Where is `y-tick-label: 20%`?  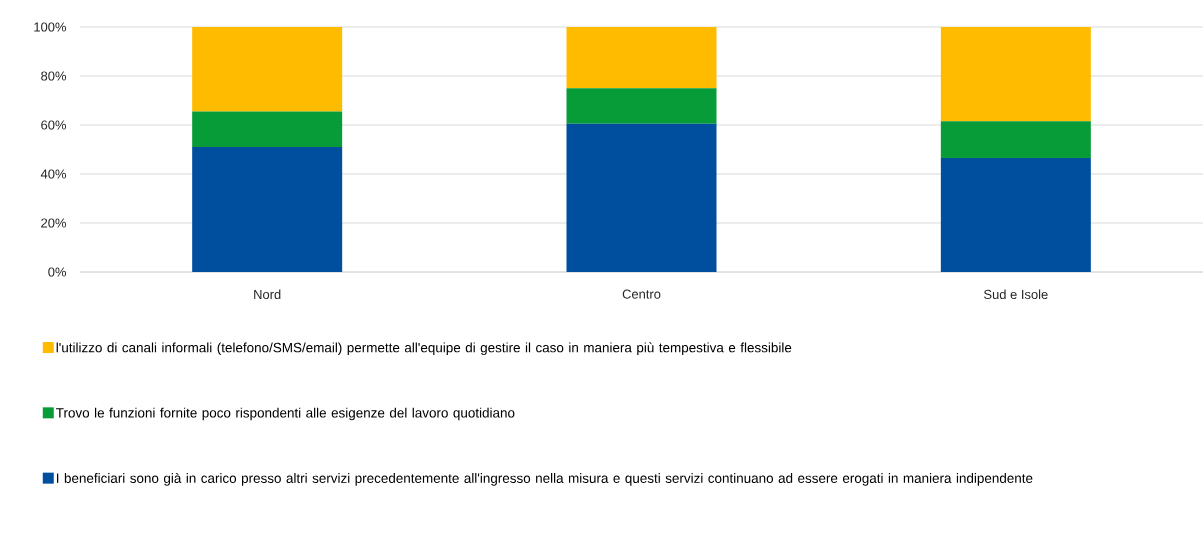
y-tick-label: 20% is located at coordinates (54, 223).